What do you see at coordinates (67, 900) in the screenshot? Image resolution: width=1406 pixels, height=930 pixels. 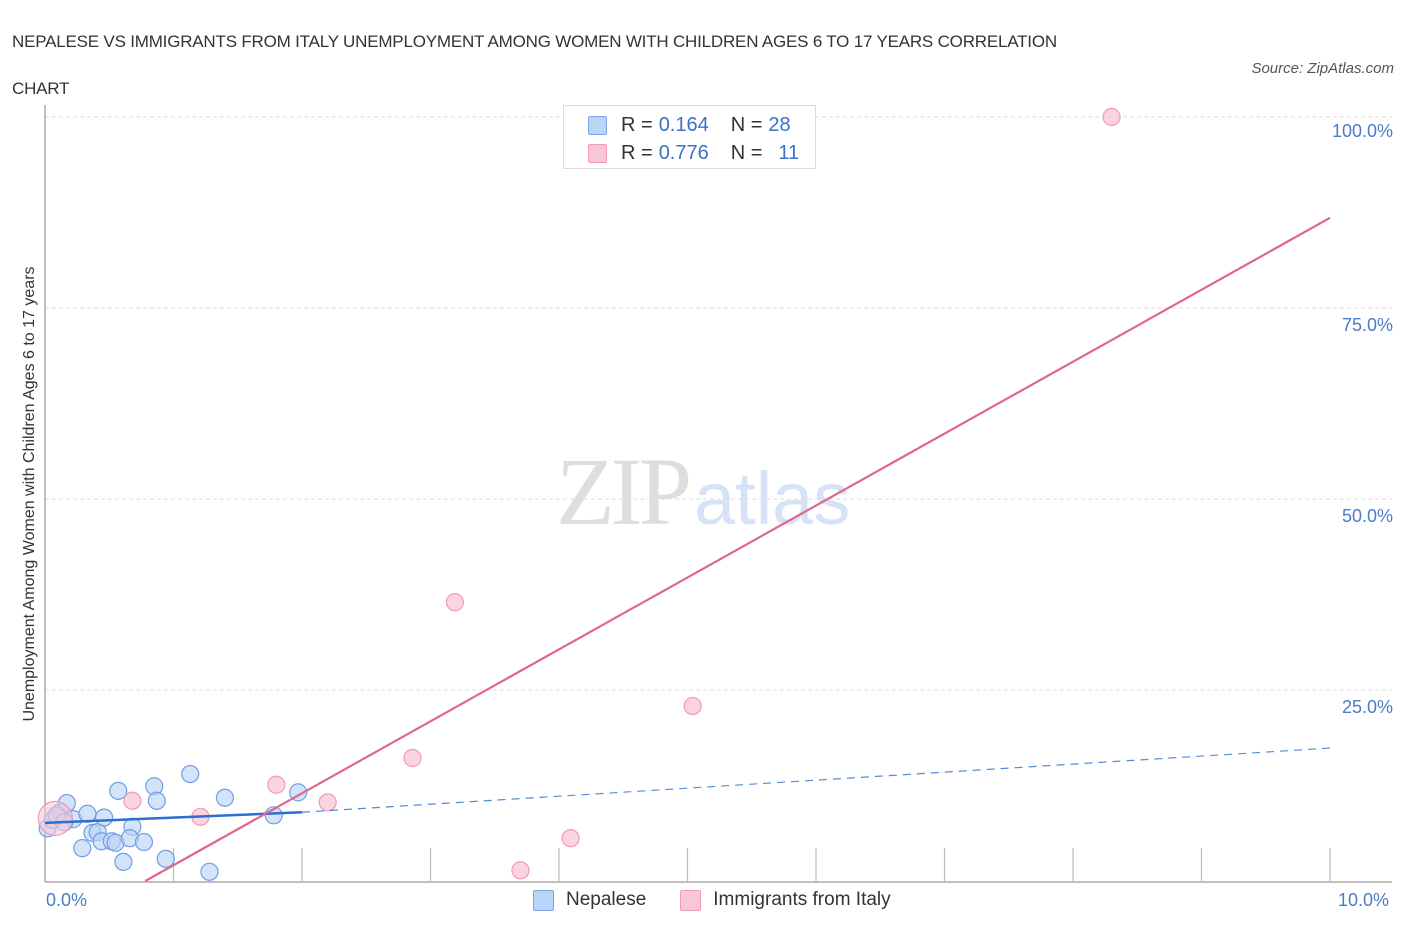 I see `x-tick-0: 0.0%` at bounding box center [67, 900].